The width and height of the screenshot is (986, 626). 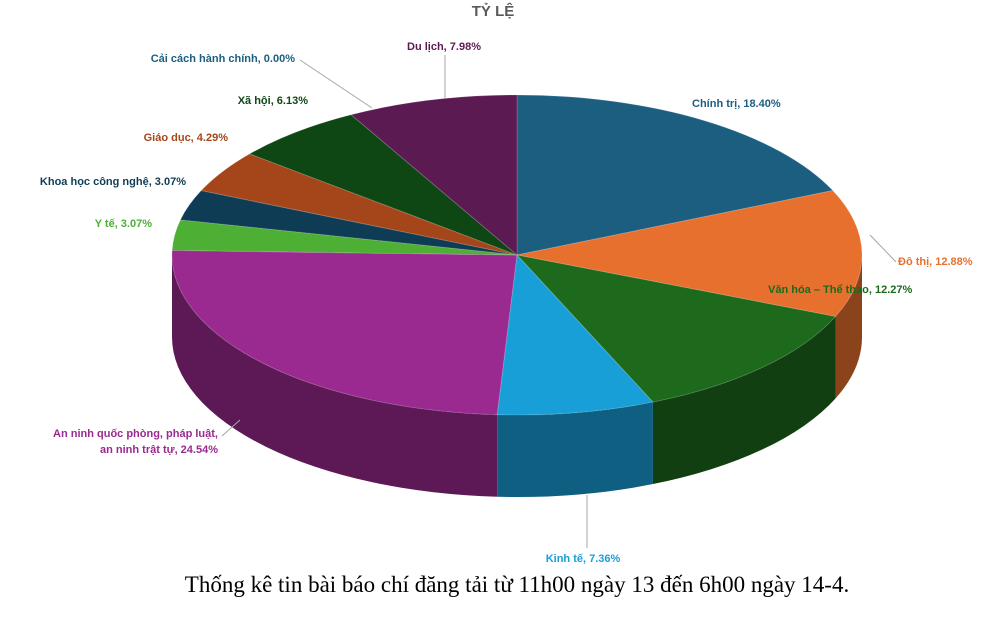 What do you see at coordinates (493, 11) in the screenshot?
I see `chart-title: TỶ LỆ` at bounding box center [493, 11].